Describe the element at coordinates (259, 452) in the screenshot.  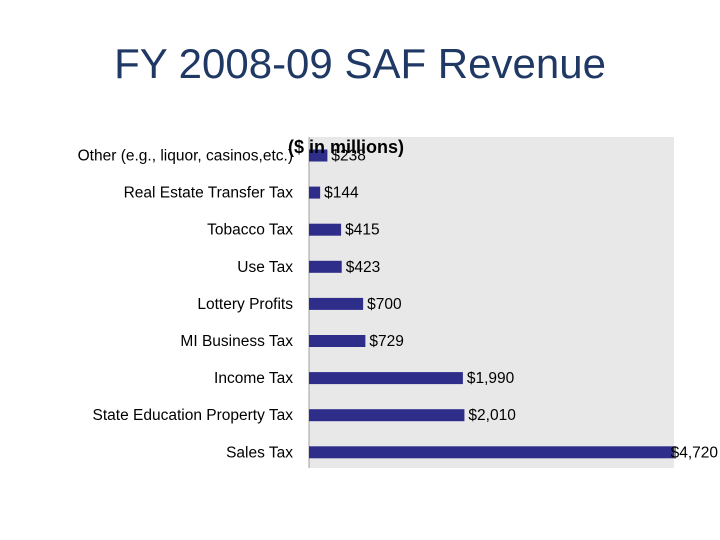
I see `category-label-8: Sales Tax` at that location.